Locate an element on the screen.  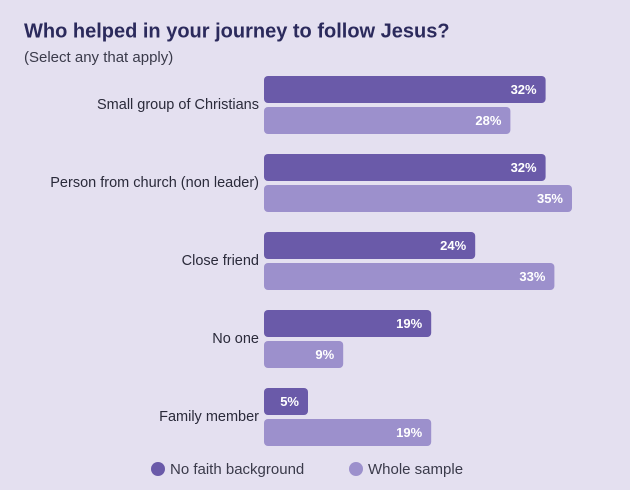
value-label: 9% is located at coordinates (324, 354).